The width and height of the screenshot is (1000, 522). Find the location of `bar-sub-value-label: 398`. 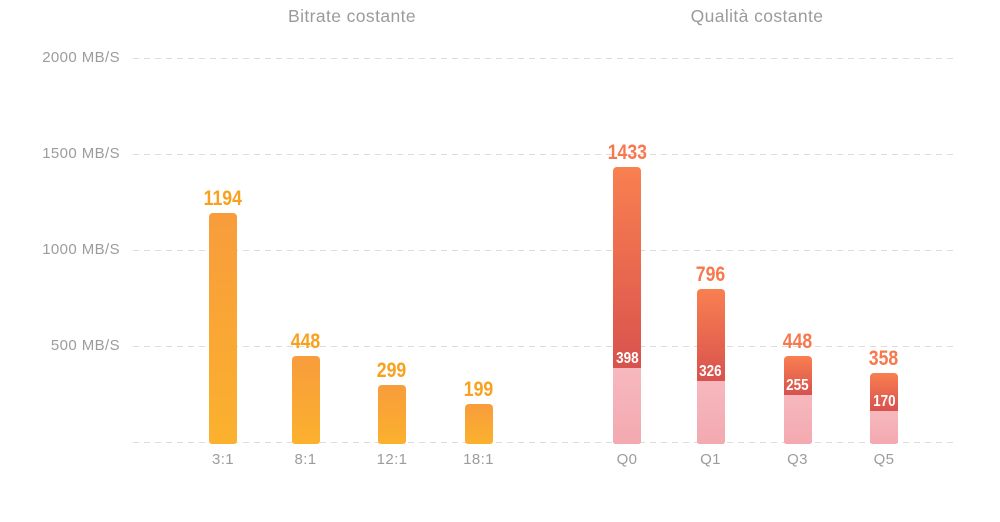

bar-sub-value-label: 398 is located at coordinates (627, 358).